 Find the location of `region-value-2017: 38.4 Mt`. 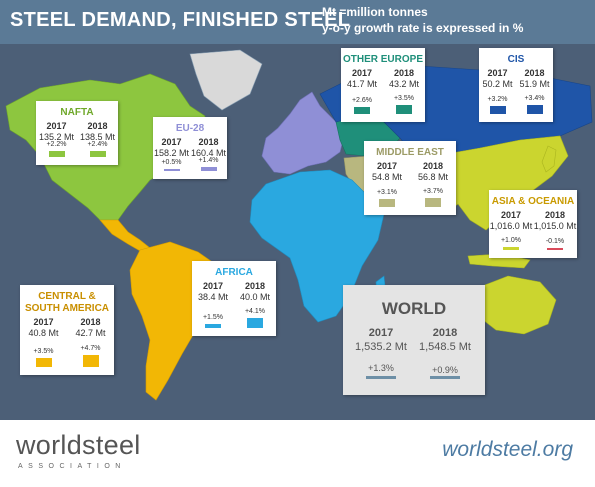

region-value-2017: 38.4 Mt is located at coordinates (212, 297).